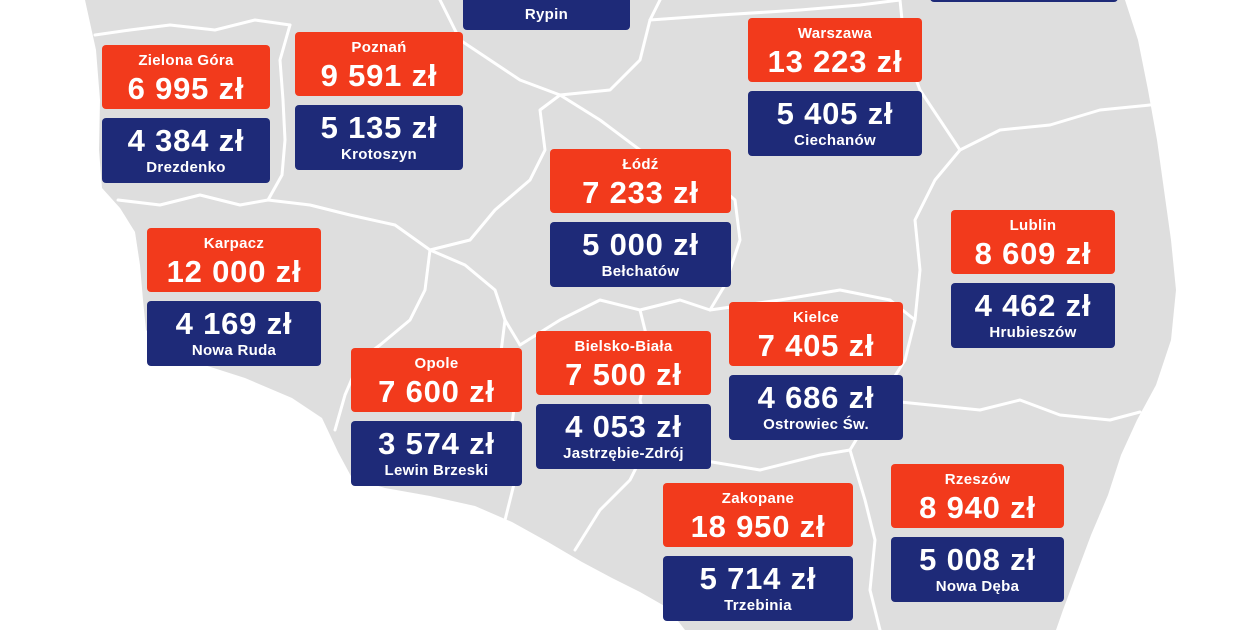  I want to click on label-pair-opole: Opole 7 600 zł 3 574 zł Lewin Brzeski, so click(436, 417).